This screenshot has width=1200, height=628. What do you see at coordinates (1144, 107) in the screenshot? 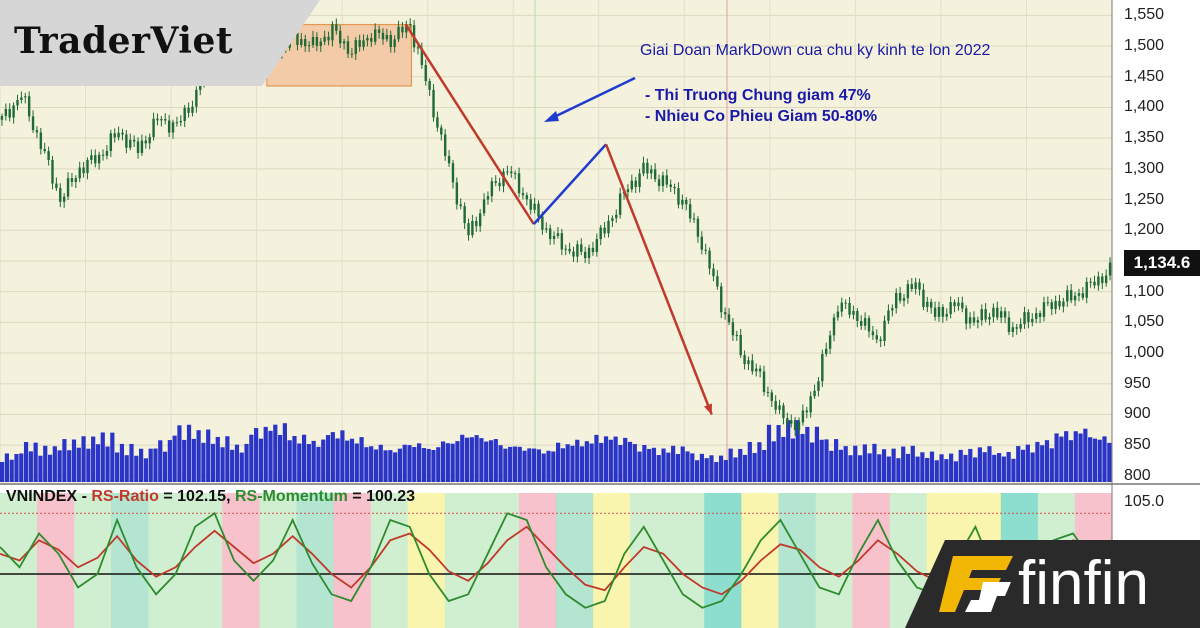
I see `price-axis-tick: 1,400` at bounding box center [1144, 107].